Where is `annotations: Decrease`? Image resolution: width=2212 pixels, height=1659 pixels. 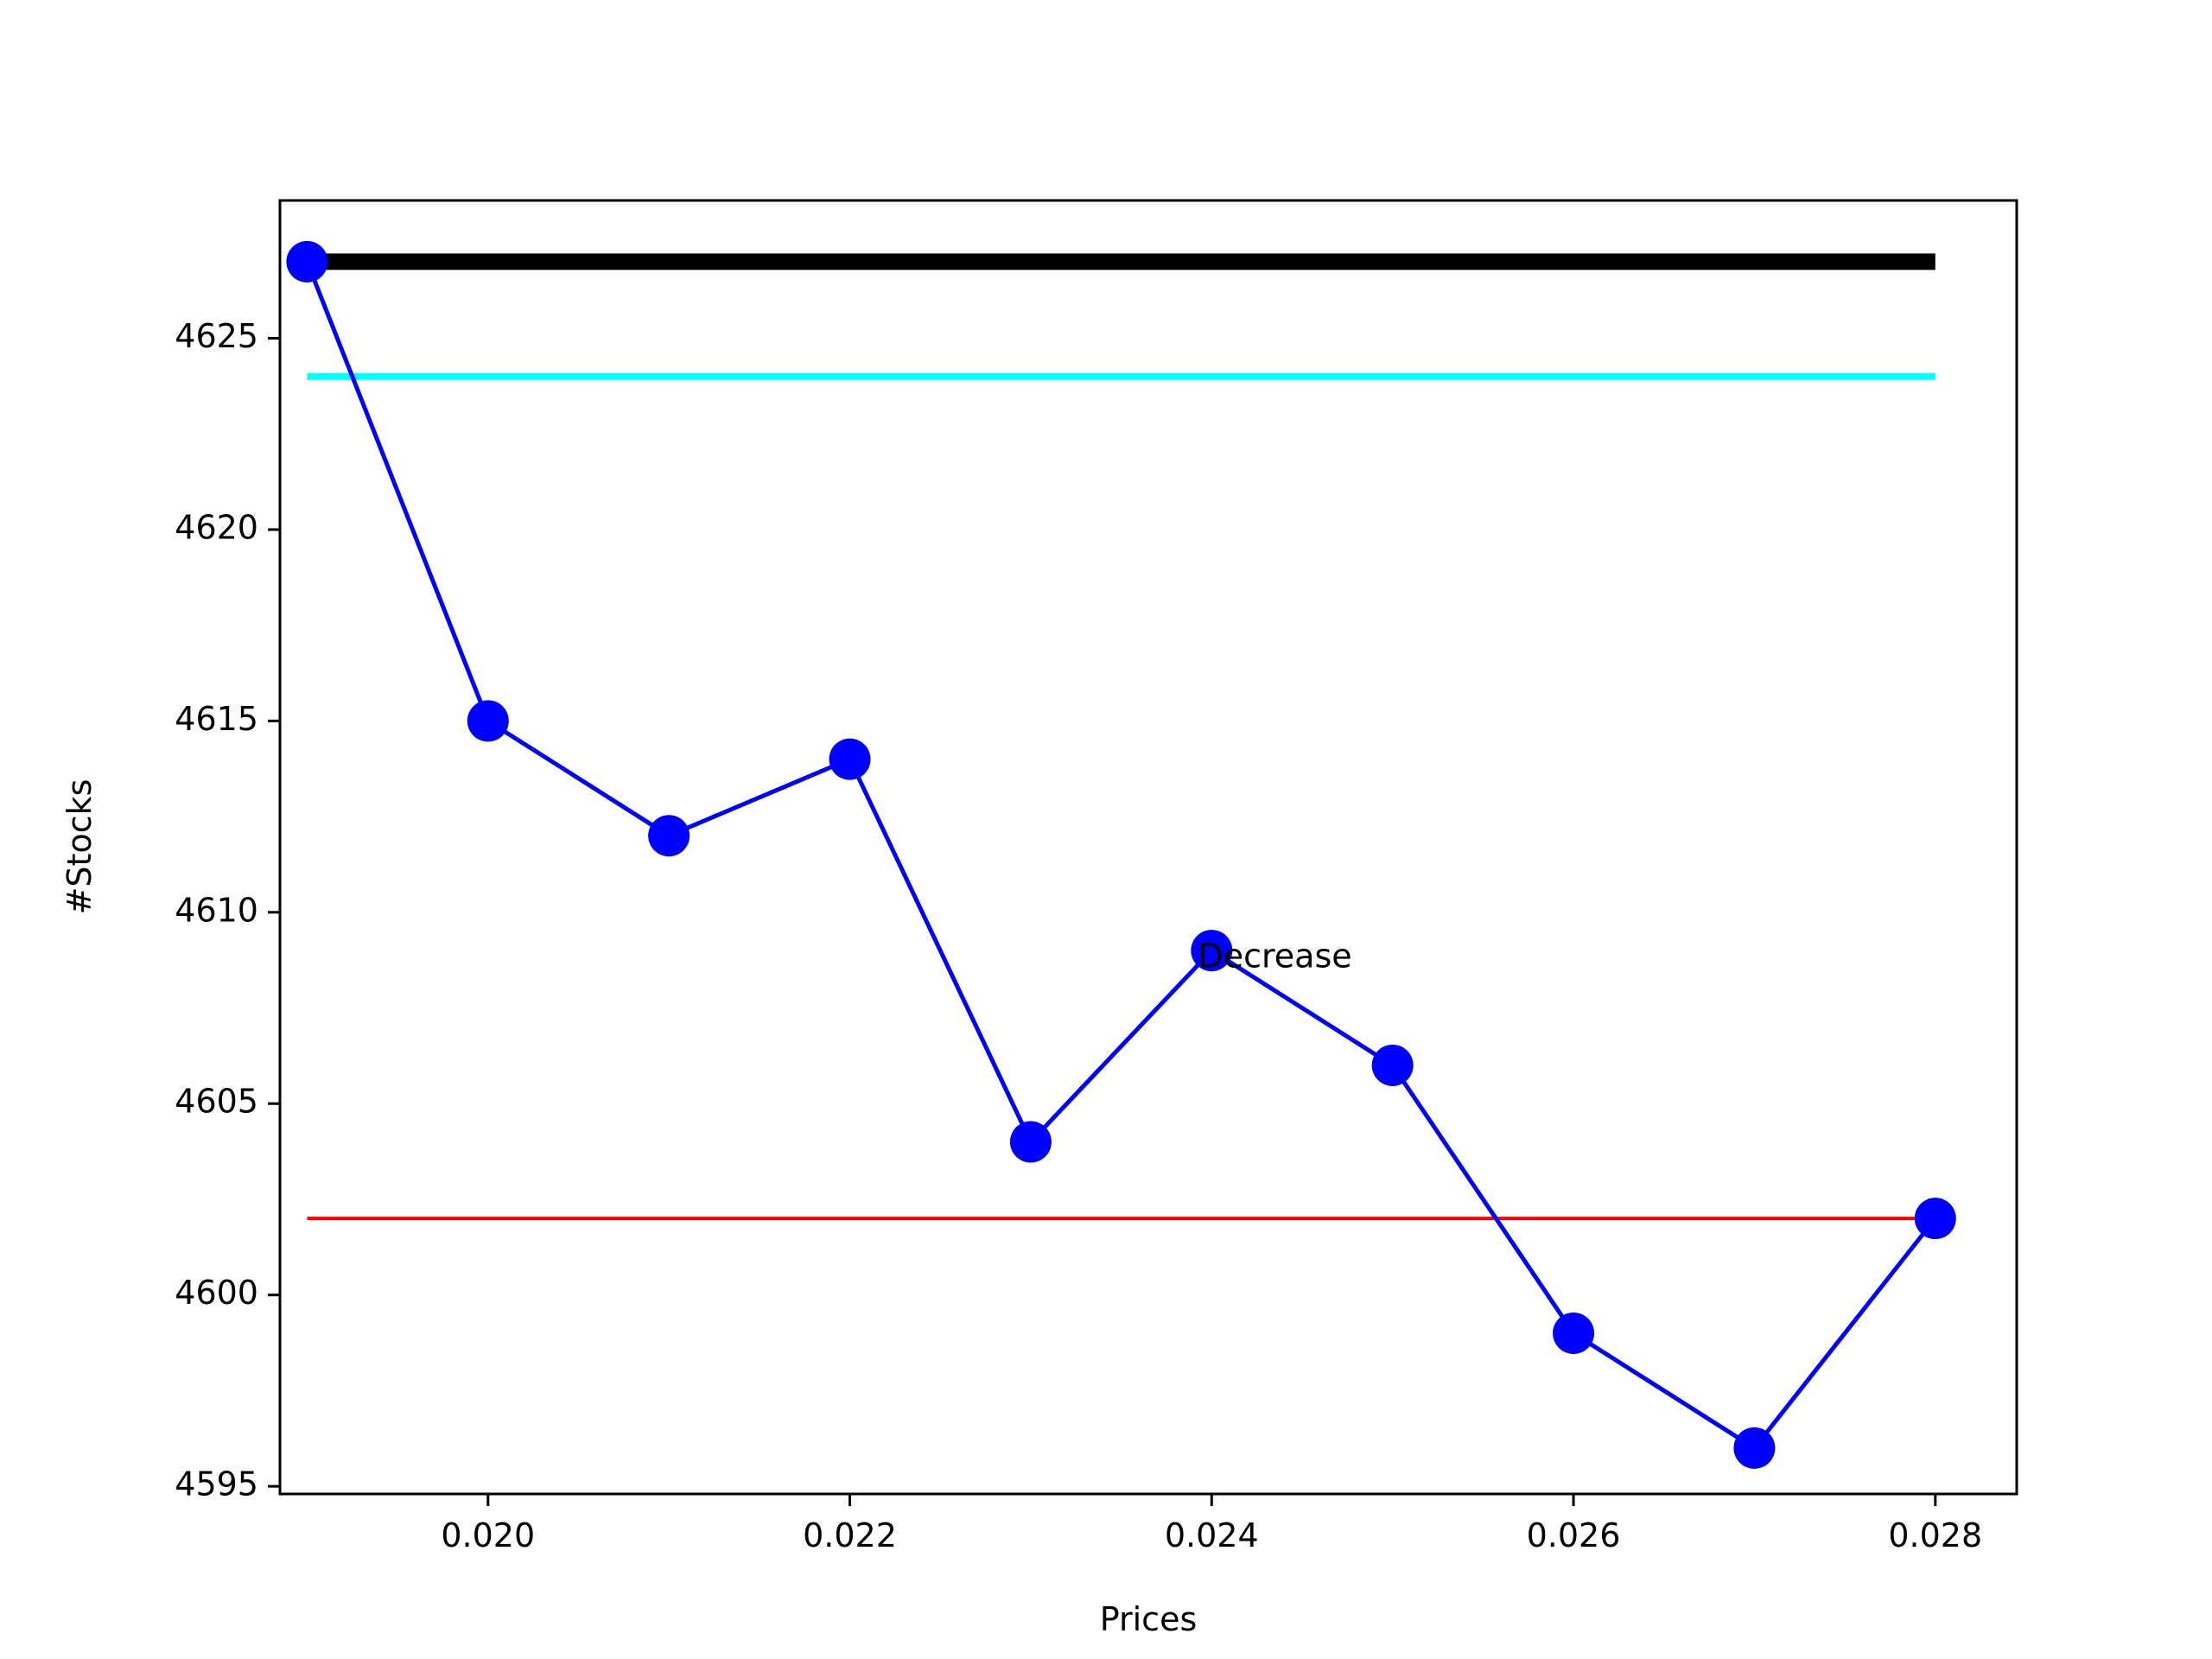 annotations: Decrease is located at coordinates (1274, 956).